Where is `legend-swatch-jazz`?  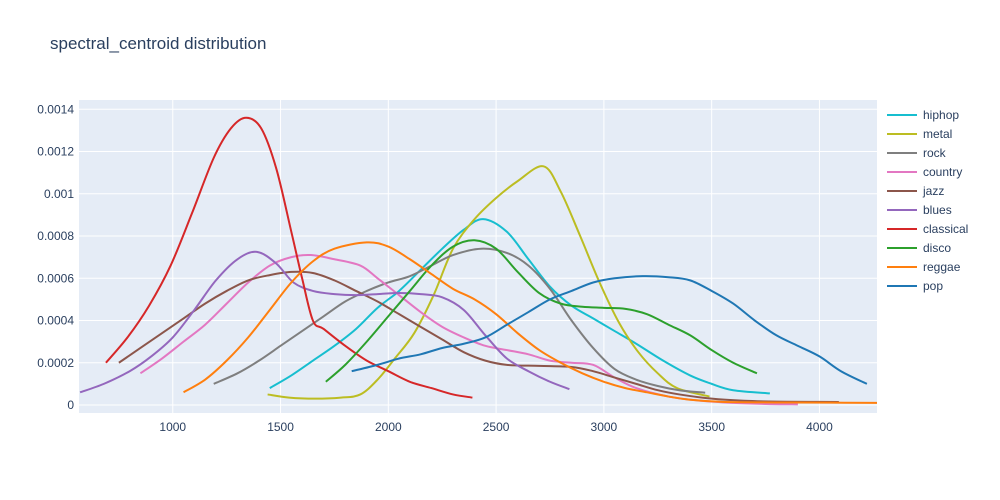 legend-swatch-jazz is located at coordinates (902, 190).